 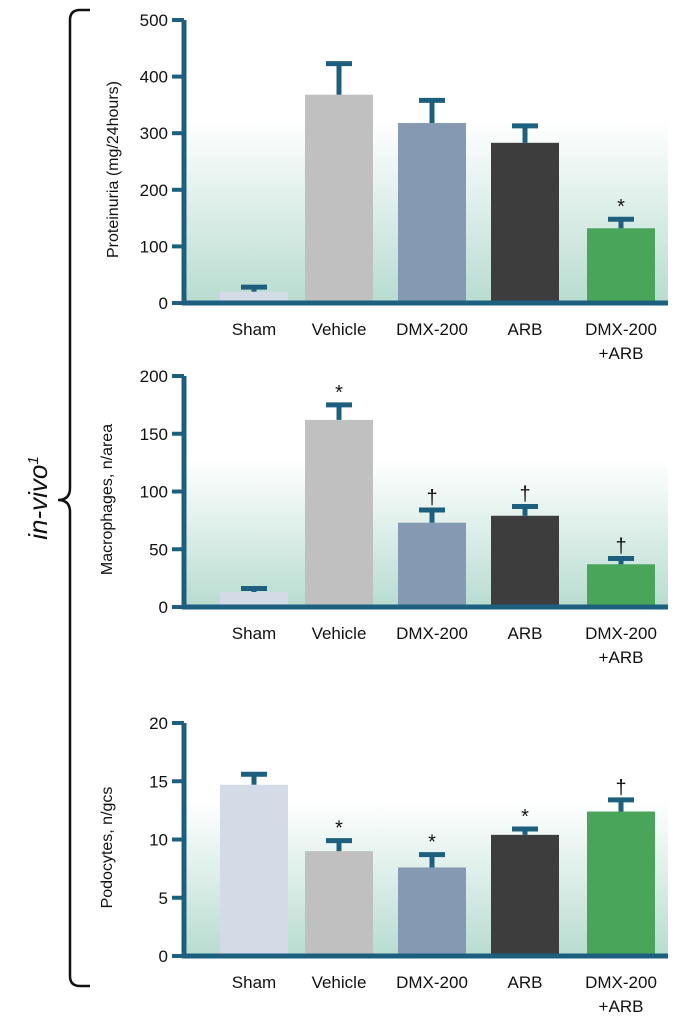 What do you see at coordinates (38, 502) in the screenshot?
I see `side-label-text: in-vivo` at bounding box center [38, 502].